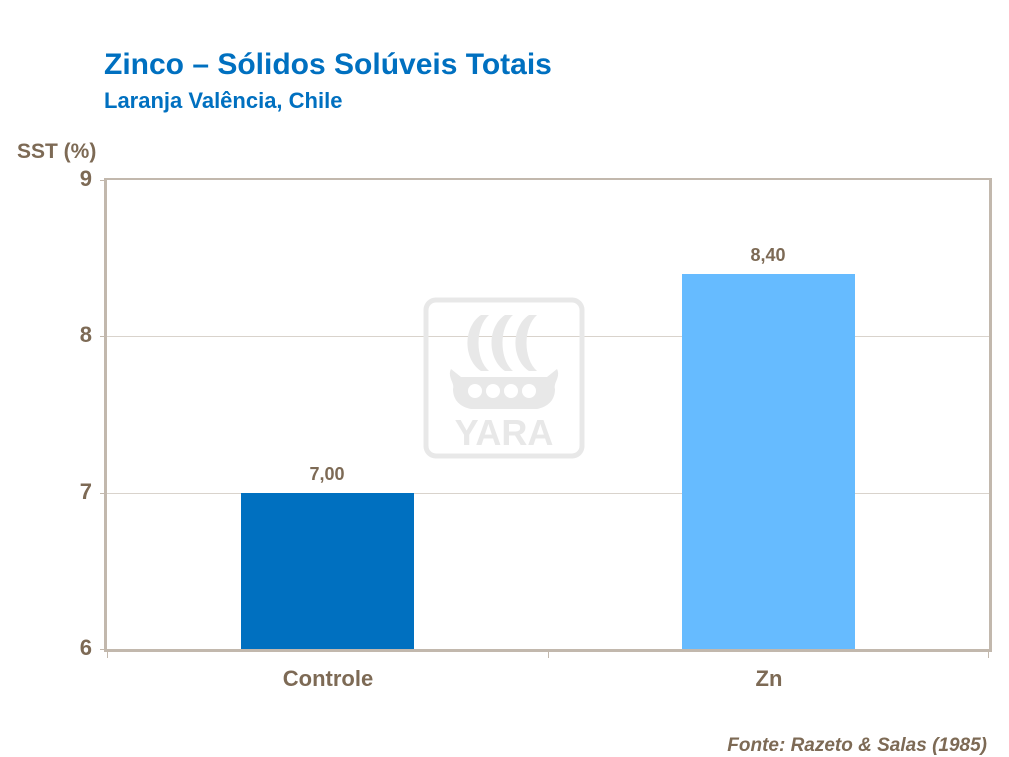  What do you see at coordinates (57, 151) in the screenshot?
I see `y-axis-label: SST (%)` at bounding box center [57, 151].